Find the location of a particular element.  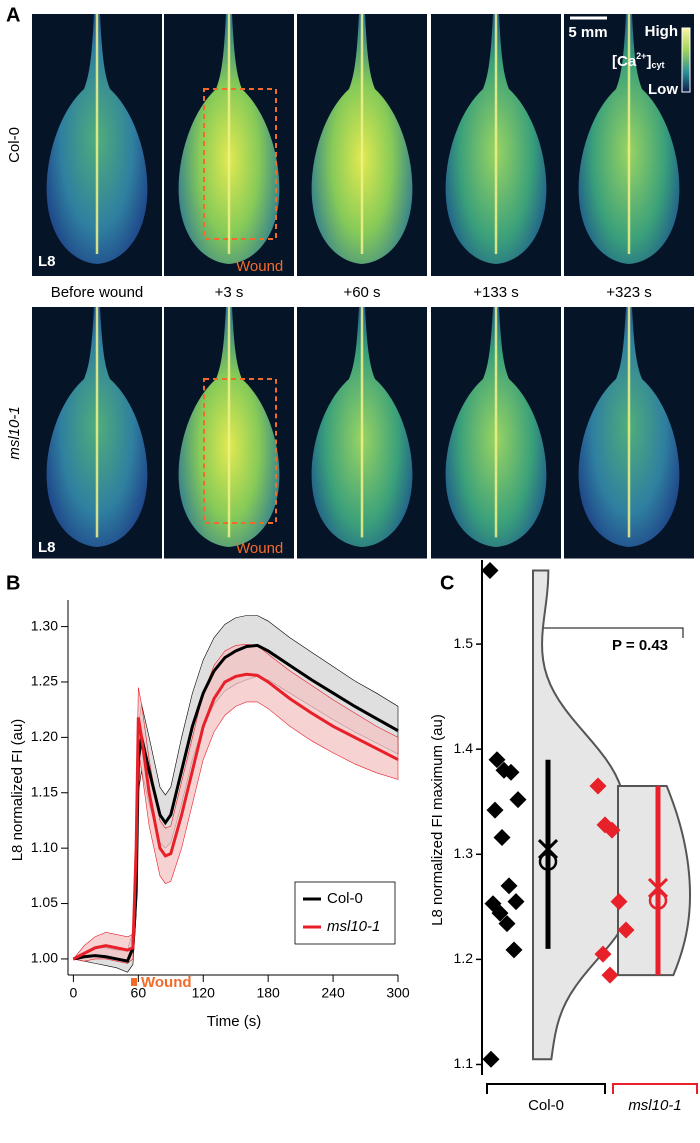

colorbar-close: ] is located at coordinates (648, 61).